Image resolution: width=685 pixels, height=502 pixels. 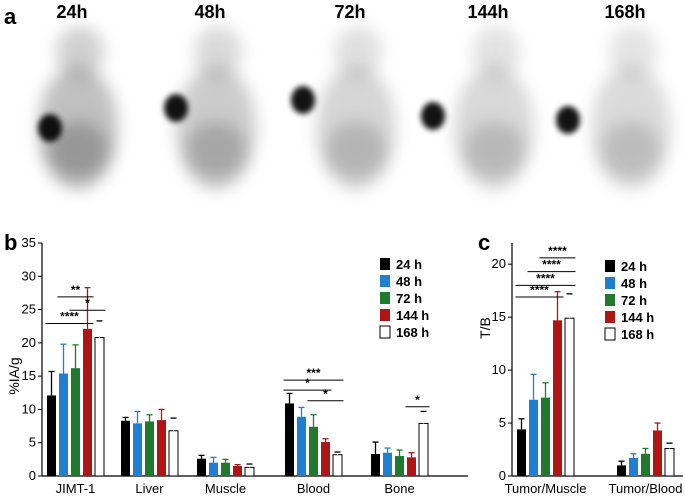 What do you see at coordinates (161, 448) in the screenshot?
I see `bar-liver-144-h` at bounding box center [161, 448].